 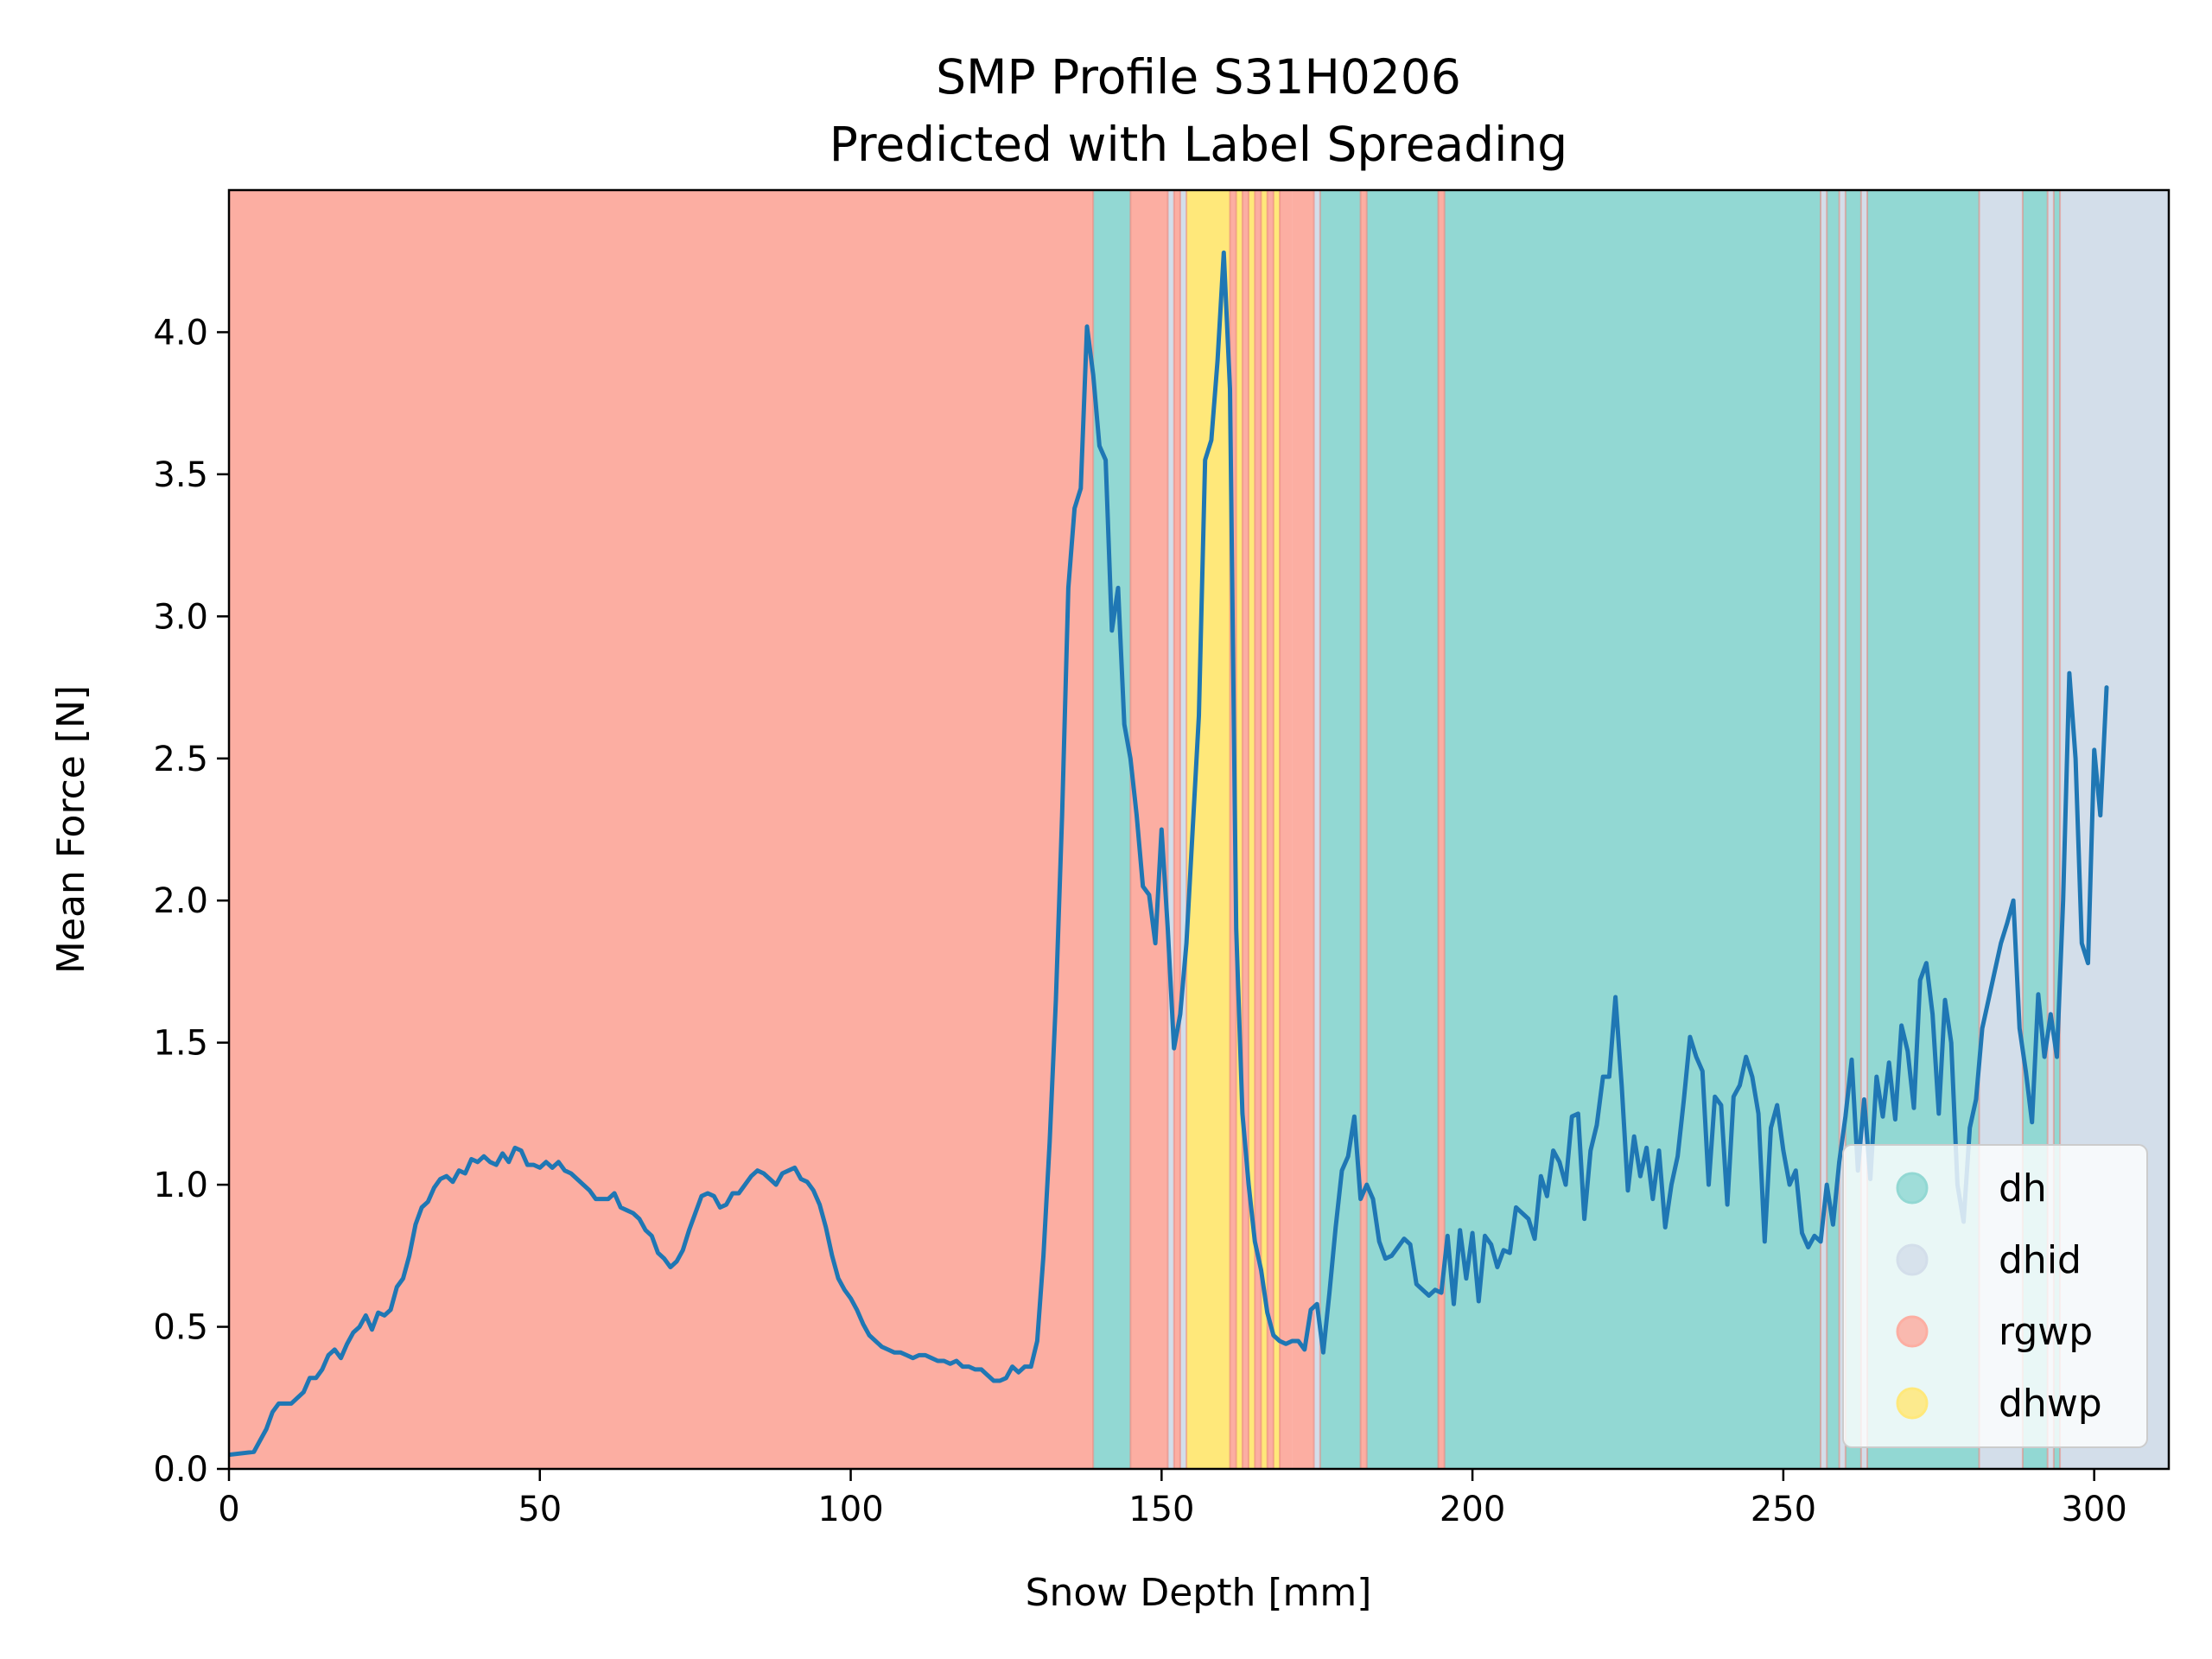 I want to click on x-tick-label: 0, so click(x=229, y=1509).